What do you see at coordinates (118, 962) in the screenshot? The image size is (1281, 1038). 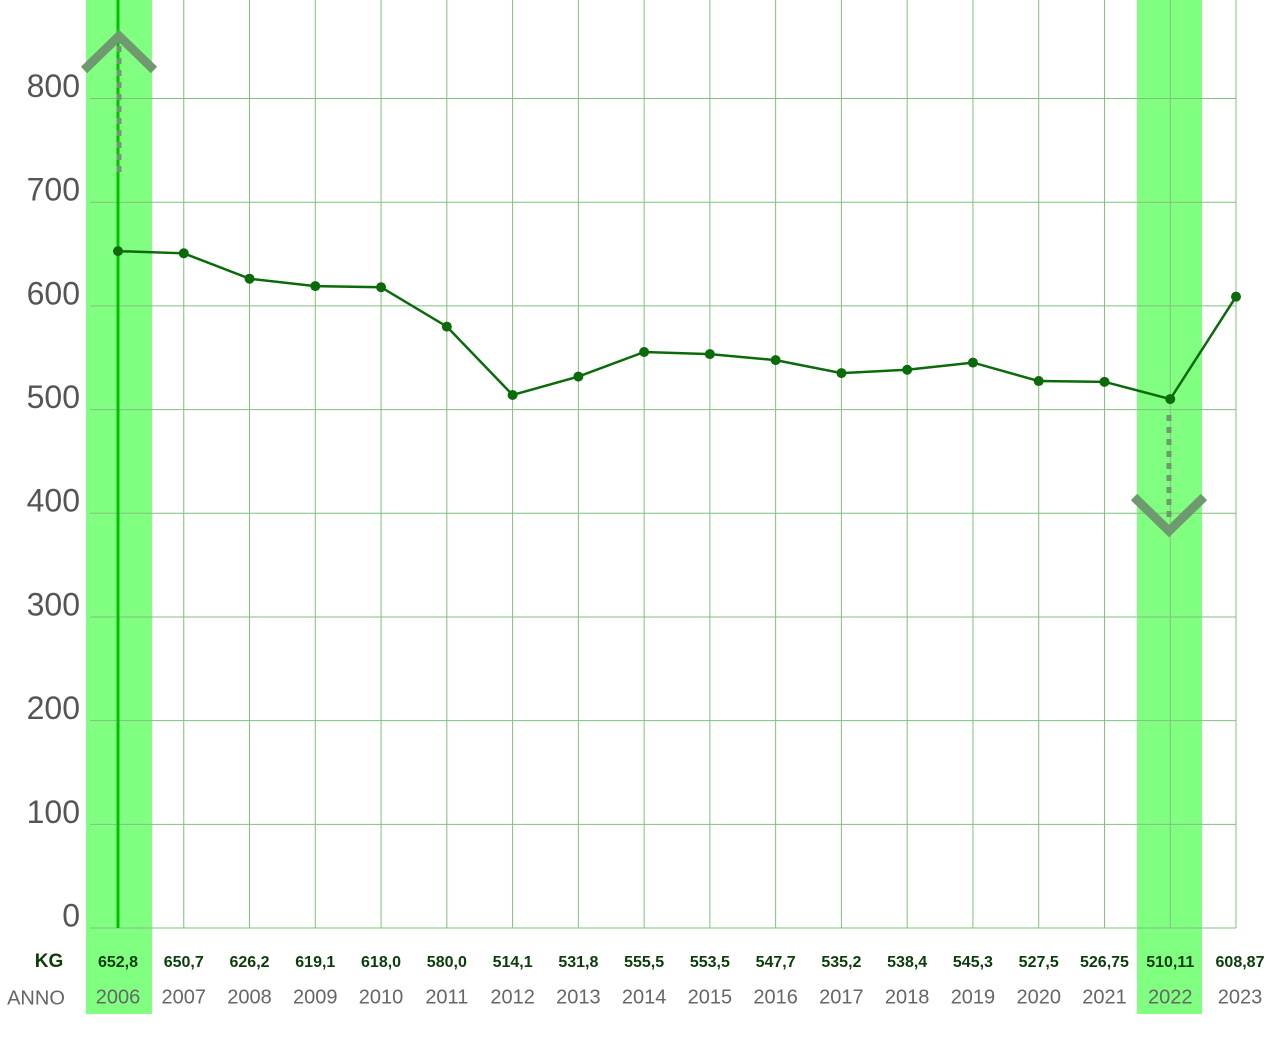 I see `value-label: 652,8` at bounding box center [118, 962].